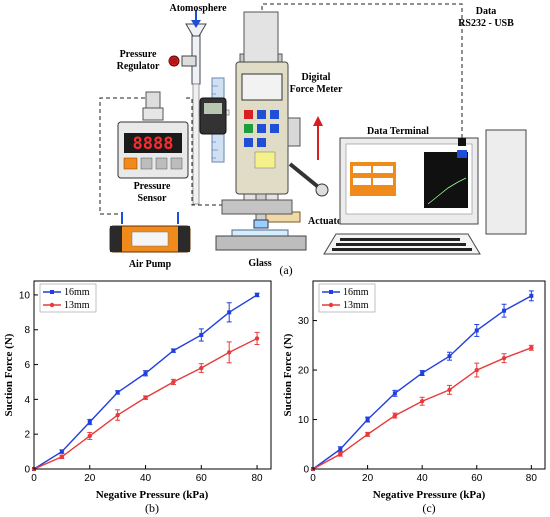 This screenshot has width=550, height=517. What do you see at coordinates (152, 186) in the screenshot?
I see `pressure-sensor-label-1: Pressure` at bounding box center [152, 186].